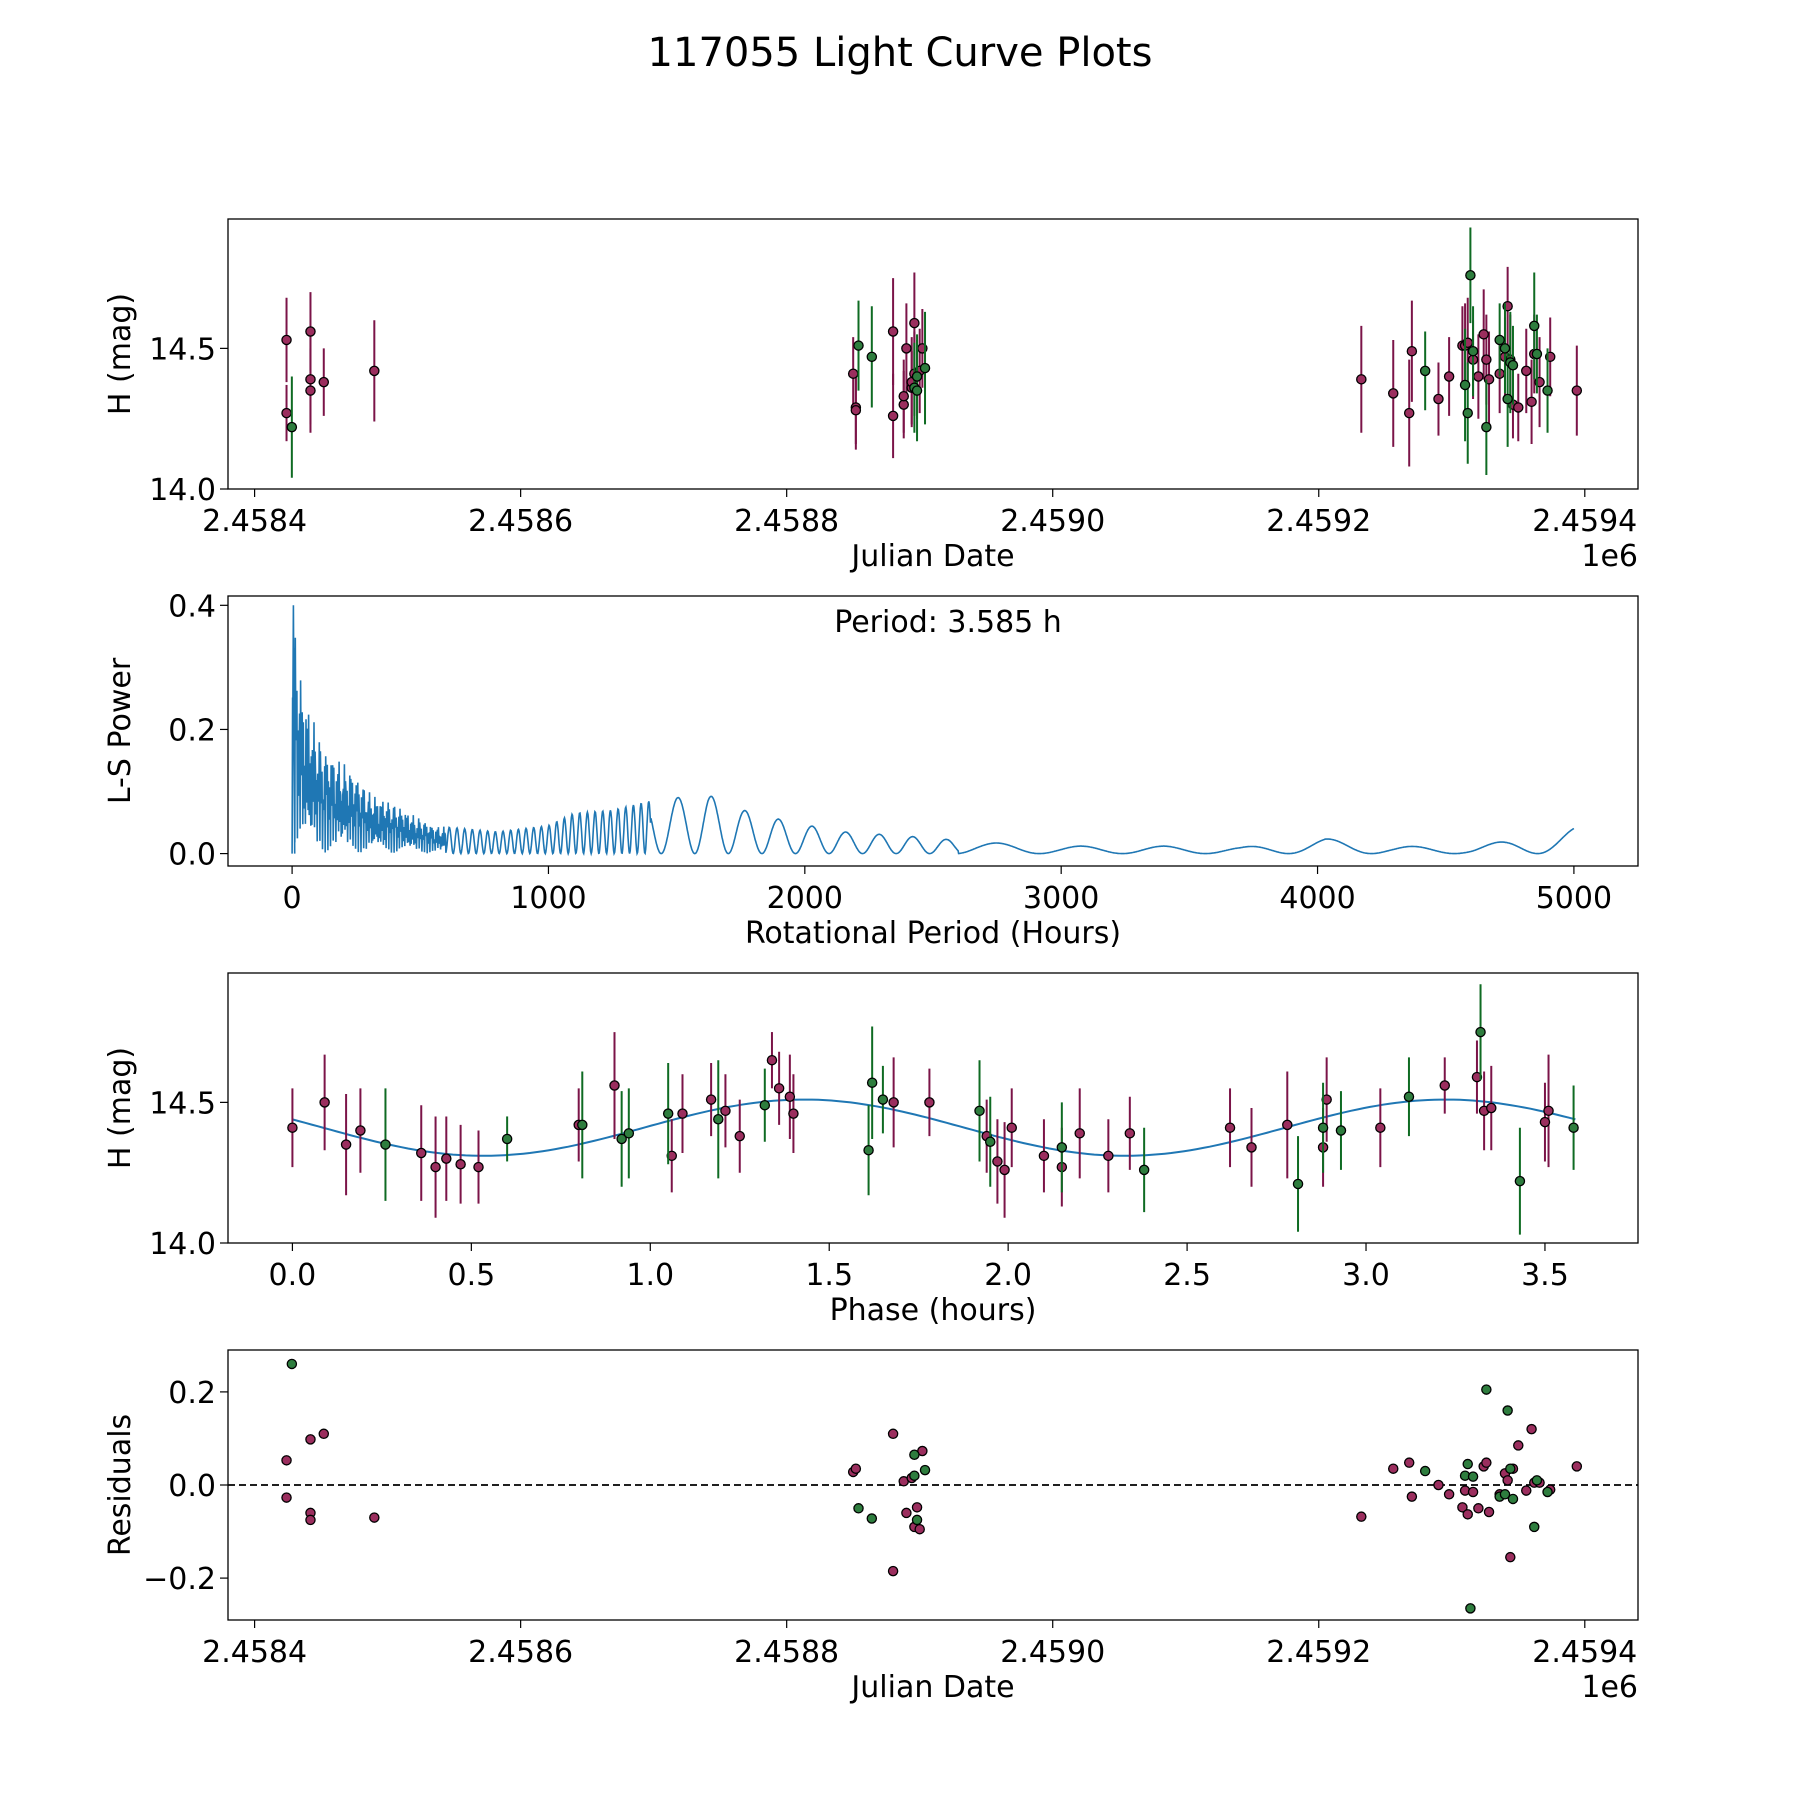  Describe the element at coordinates (1008, 1275) in the screenshot. I see `phased-x-tick-label: 2.0` at that location.